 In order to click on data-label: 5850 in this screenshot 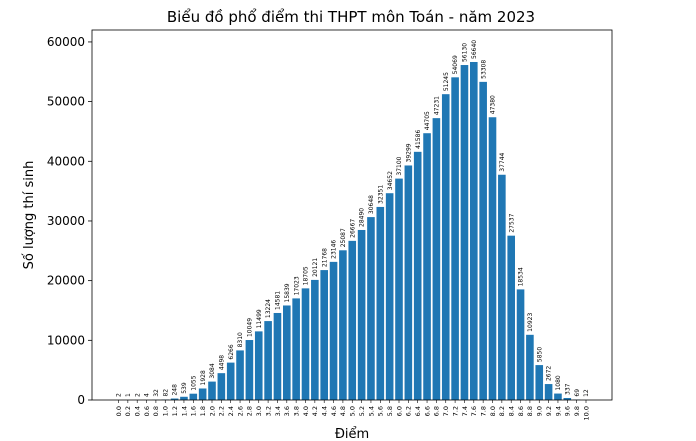, I will do `click(539, 354)`.